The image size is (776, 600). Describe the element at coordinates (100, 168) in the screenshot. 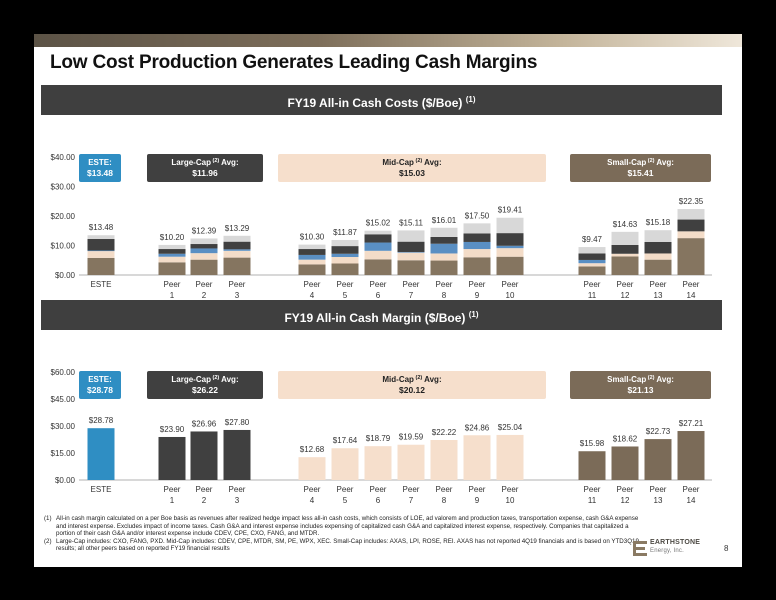

I see `costs-callout-este` at that location.